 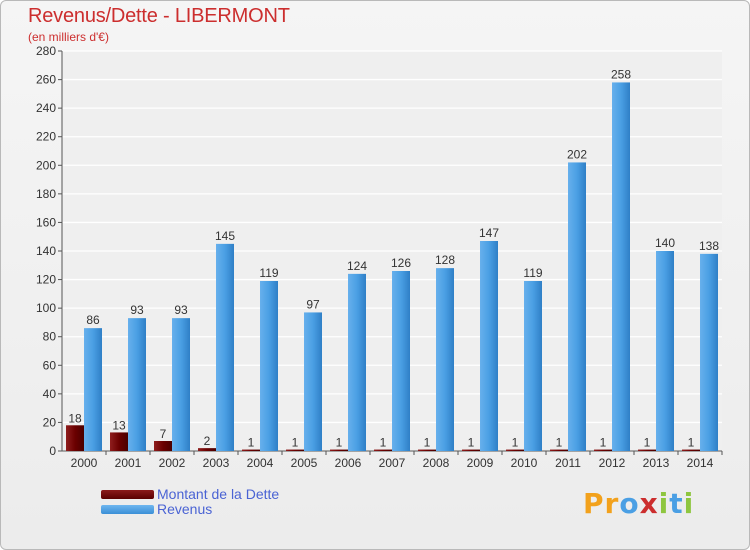 I want to click on x-tick-label: 2006, so click(x=348, y=463).